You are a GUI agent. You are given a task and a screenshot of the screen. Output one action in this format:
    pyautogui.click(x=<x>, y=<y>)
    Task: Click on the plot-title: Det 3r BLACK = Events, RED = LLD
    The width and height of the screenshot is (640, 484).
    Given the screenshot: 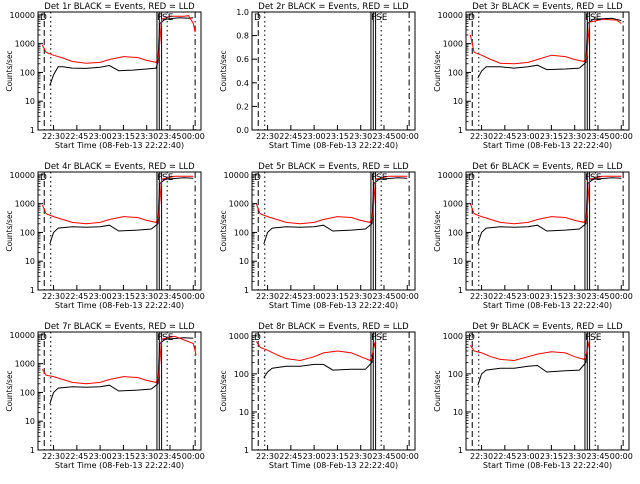 What is the action you would take?
    pyautogui.click(x=547, y=7)
    